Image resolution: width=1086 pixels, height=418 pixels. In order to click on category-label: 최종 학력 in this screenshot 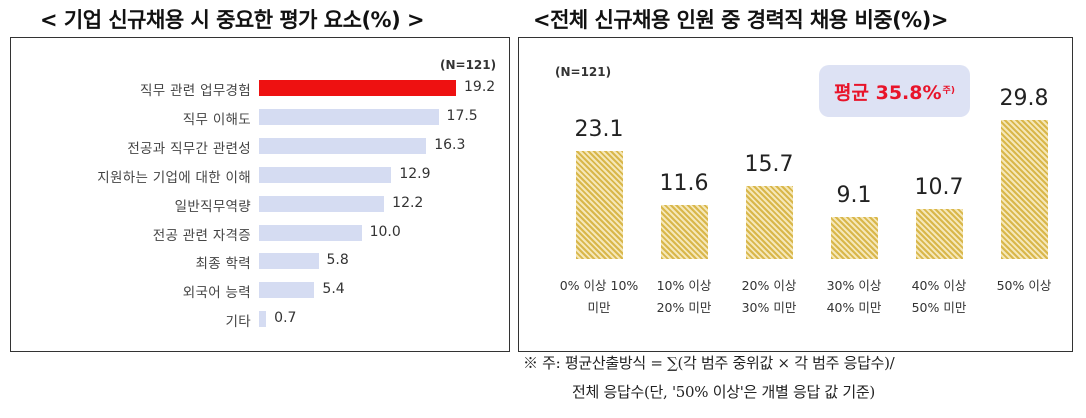, I will do `click(223, 264)`.